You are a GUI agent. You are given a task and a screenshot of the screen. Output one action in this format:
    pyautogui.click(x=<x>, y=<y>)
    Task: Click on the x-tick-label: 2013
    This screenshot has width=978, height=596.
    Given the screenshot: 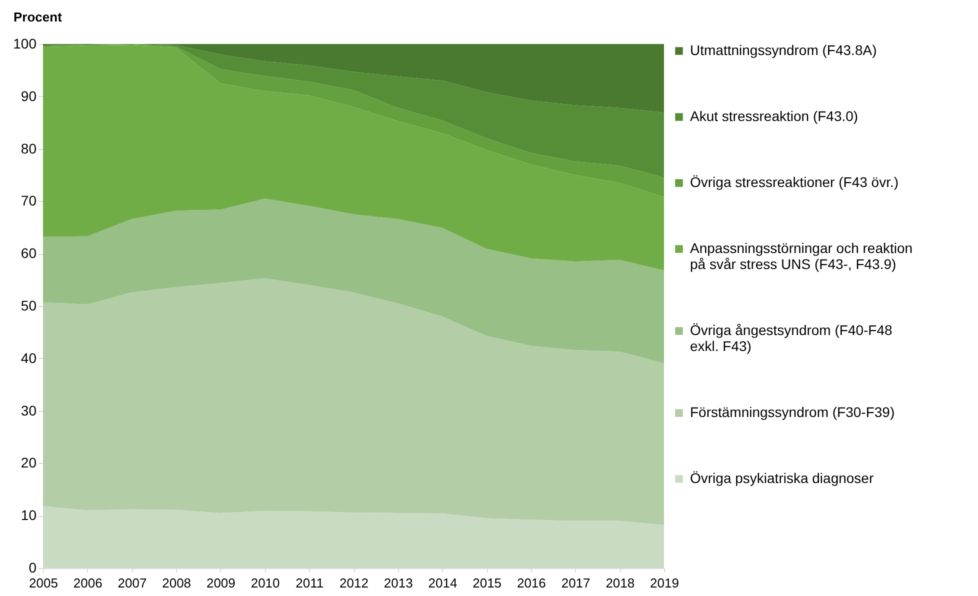 What is the action you would take?
    pyautogui.click(x=398, y=583)
    